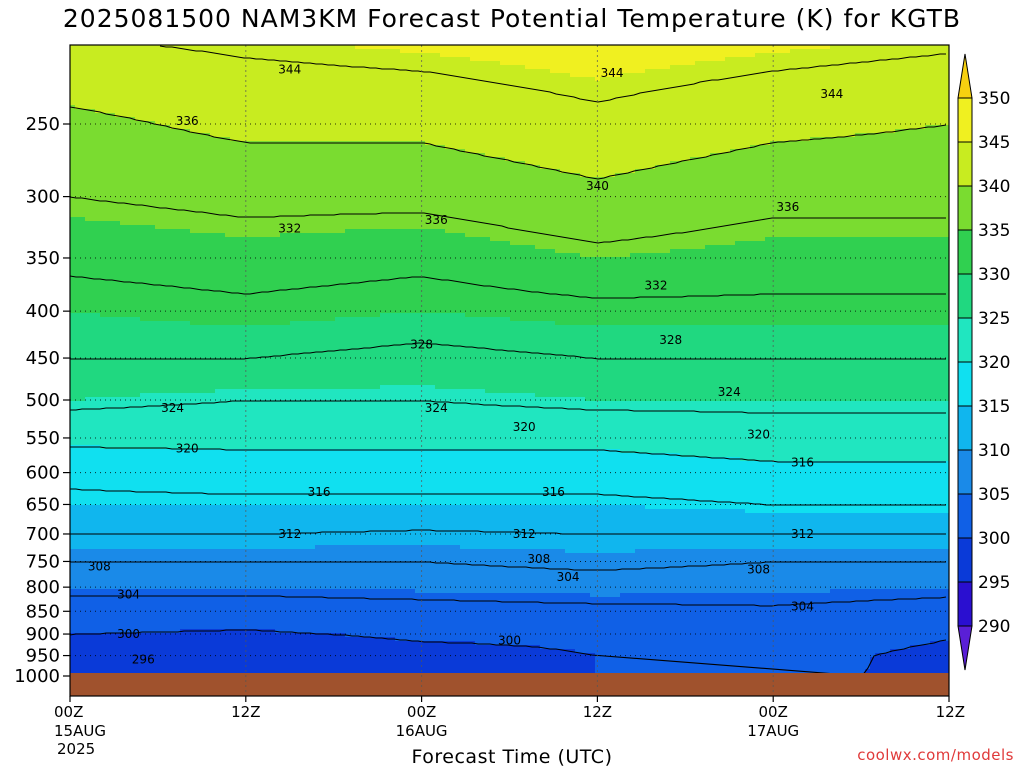 This screenshot has height=768, width=1024. I want to click on contour-label-20: 324, so click(729, 392).